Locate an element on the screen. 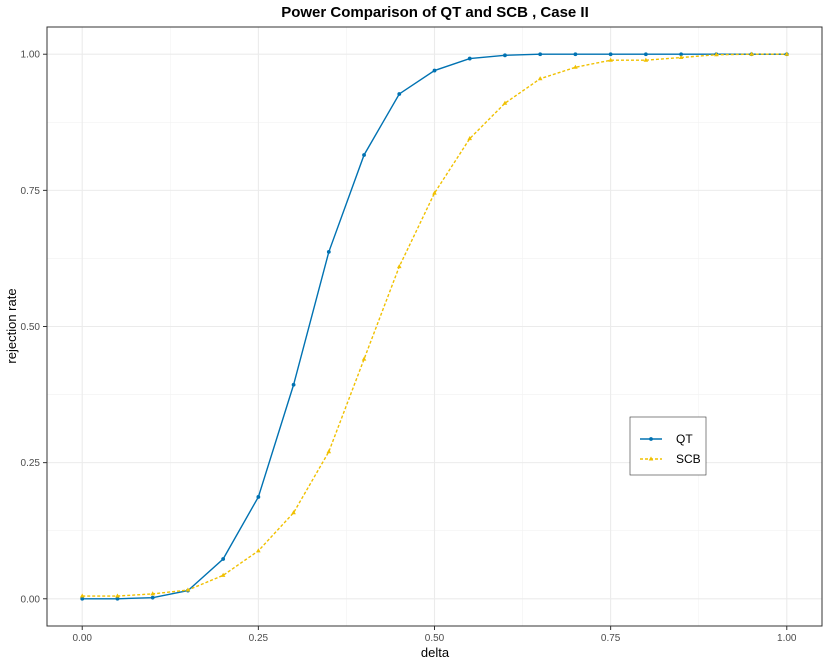 The image size is (830, 669). x-axis-label: delta is located at coordinates (435, 652).